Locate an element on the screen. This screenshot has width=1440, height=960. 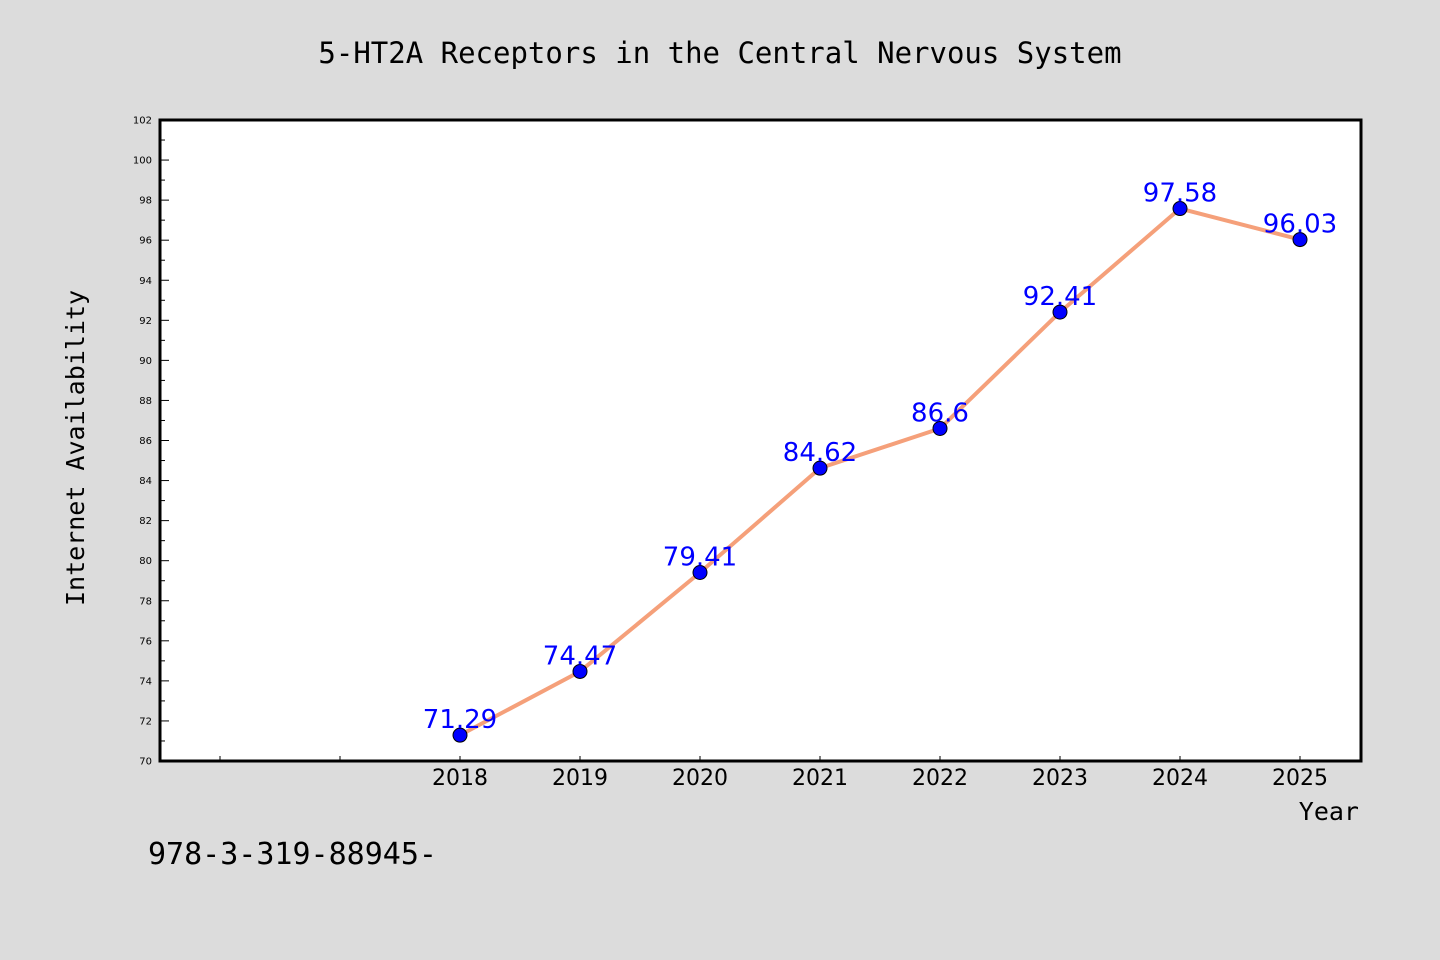
y-tick-label: 74 is located at coordinates (145, 681).